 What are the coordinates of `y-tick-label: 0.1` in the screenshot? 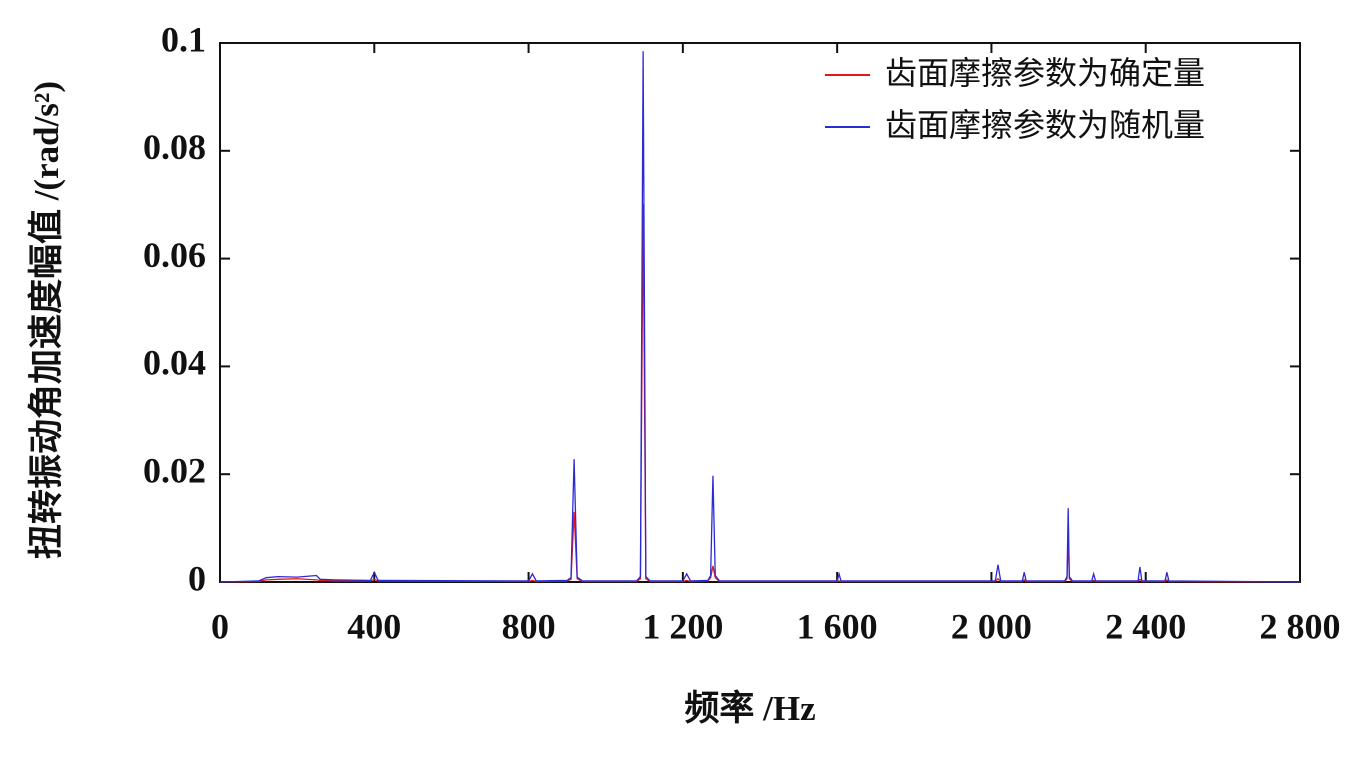 It's located at (183, 39).